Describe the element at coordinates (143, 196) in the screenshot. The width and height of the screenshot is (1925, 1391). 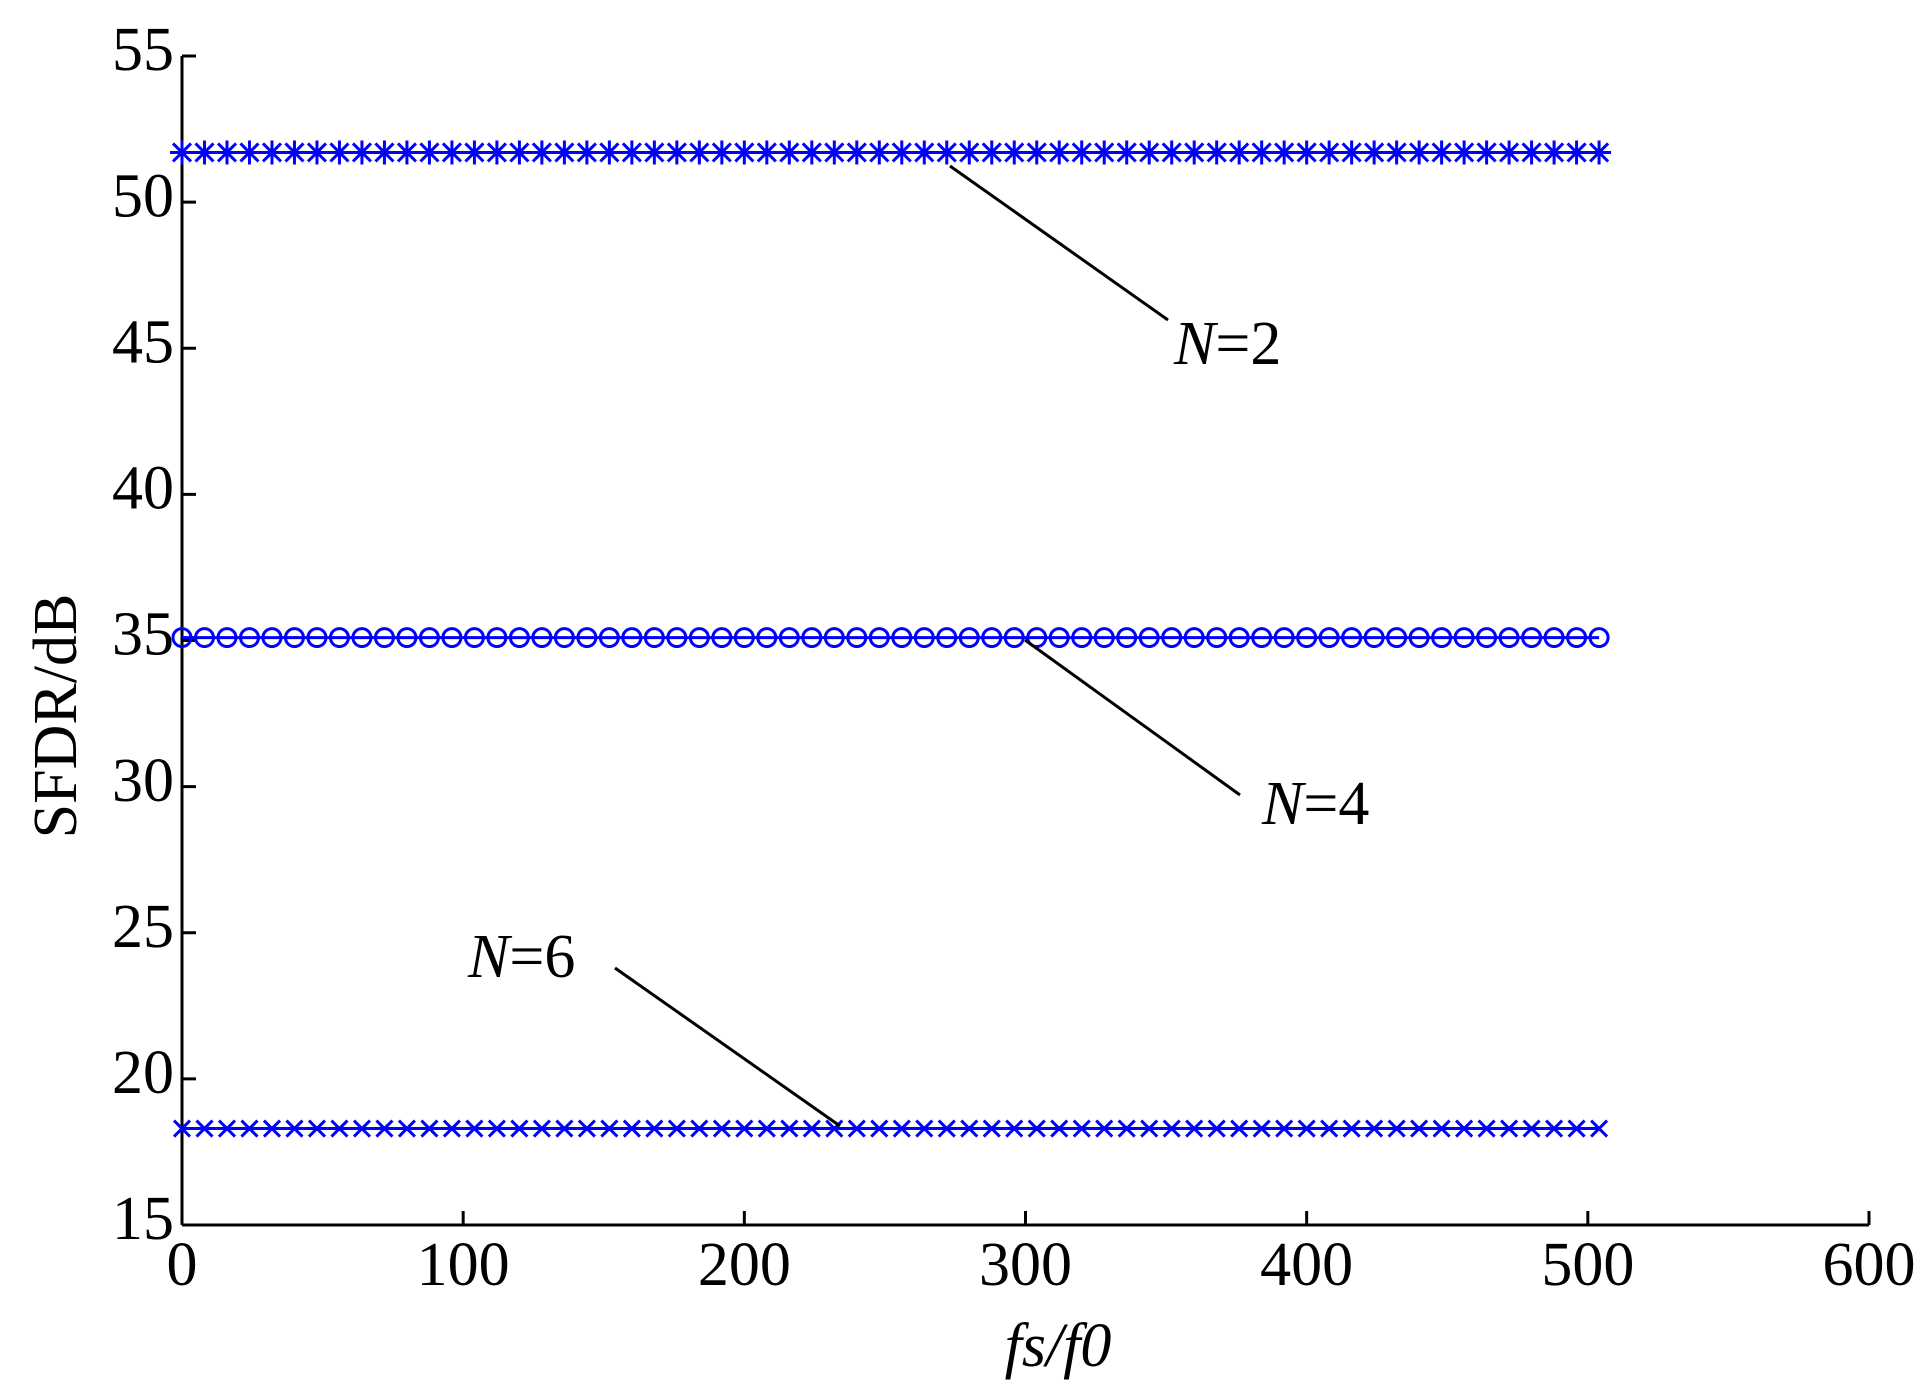
I see `y-tick-label: 50` at that location.